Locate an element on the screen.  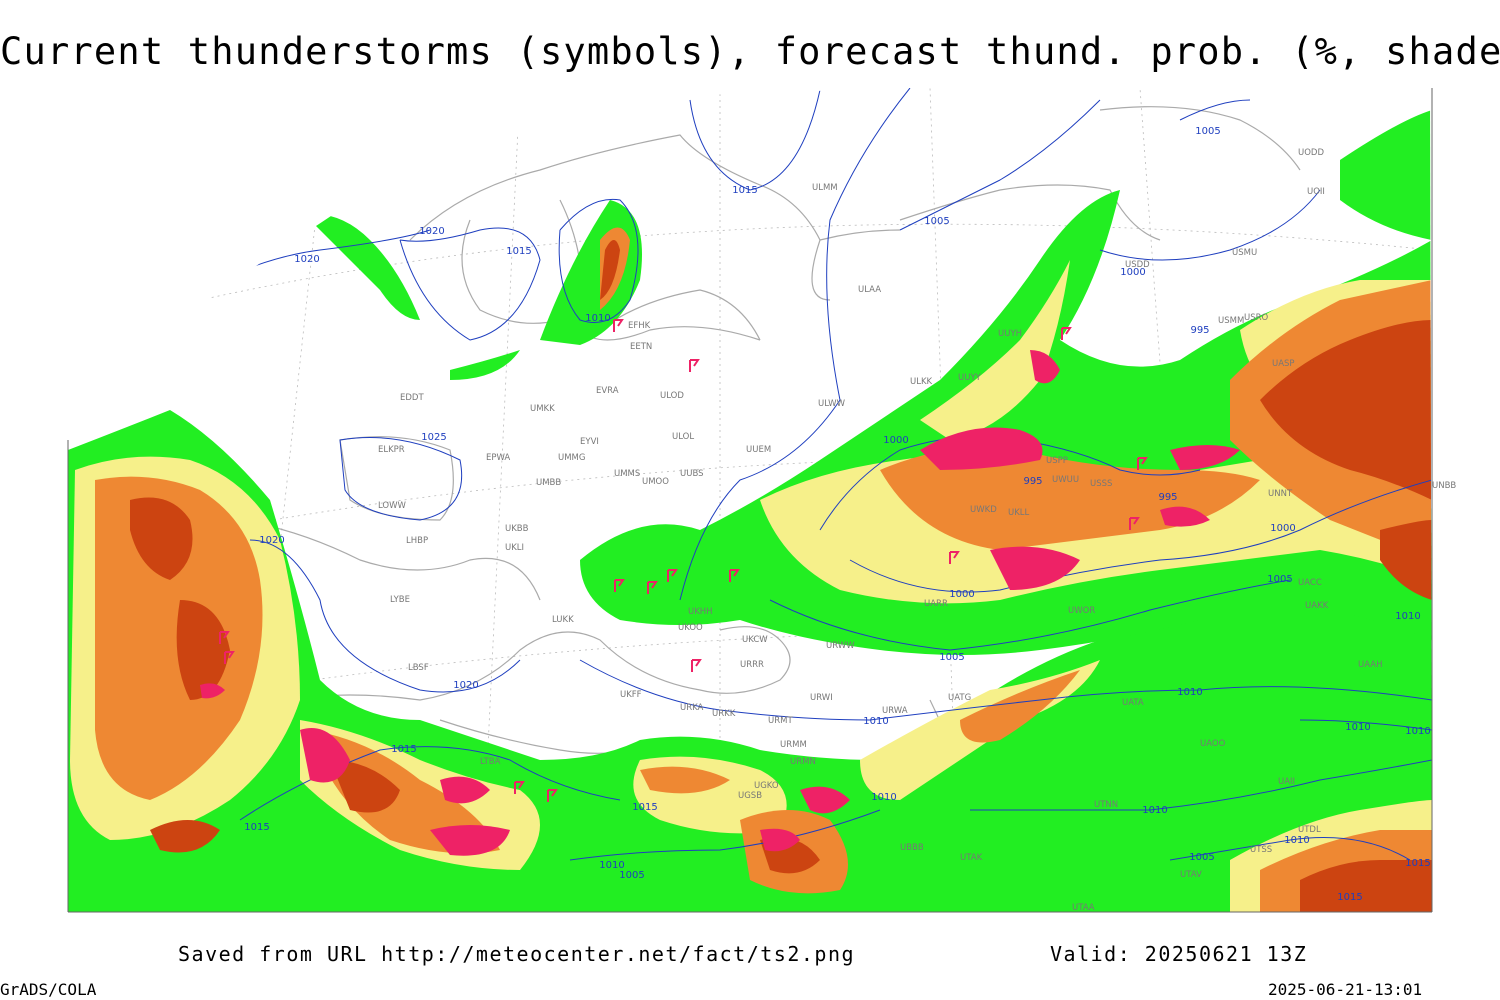
station-label: URMM is located at coordinates (793, 745).